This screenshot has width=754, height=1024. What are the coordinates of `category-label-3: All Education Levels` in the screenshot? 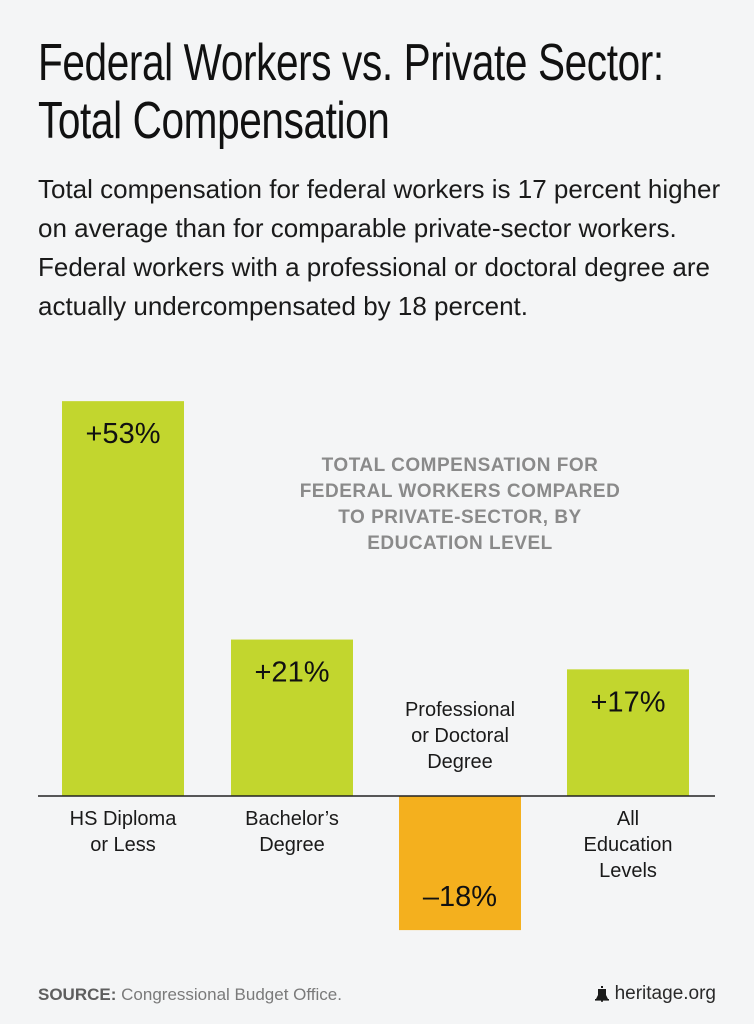 It's located at (628, 845).